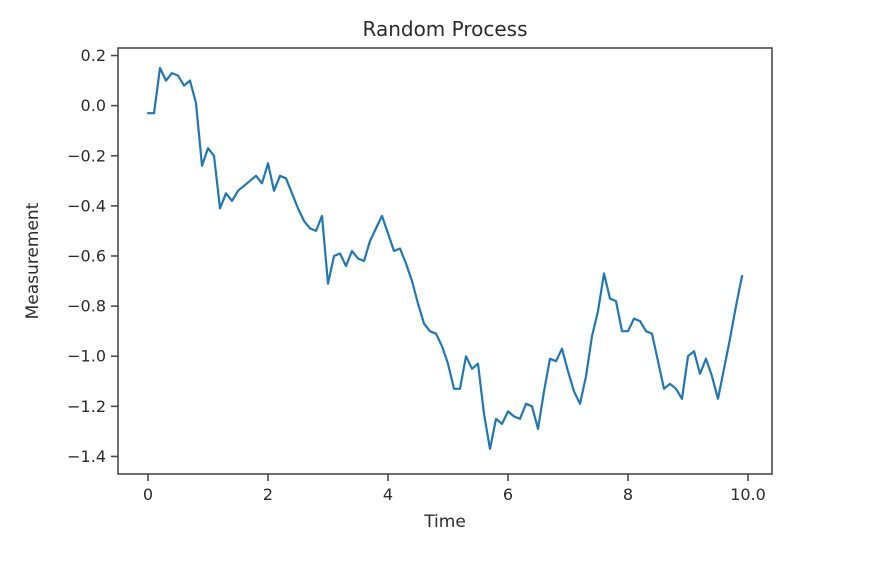 Image resolution: width=875 pixels, height=562 pixels. What do you see at coordinates (93, 105) in the screenshot?
I see `y-tick-label: 0.0` at bounding box center [93, 105].